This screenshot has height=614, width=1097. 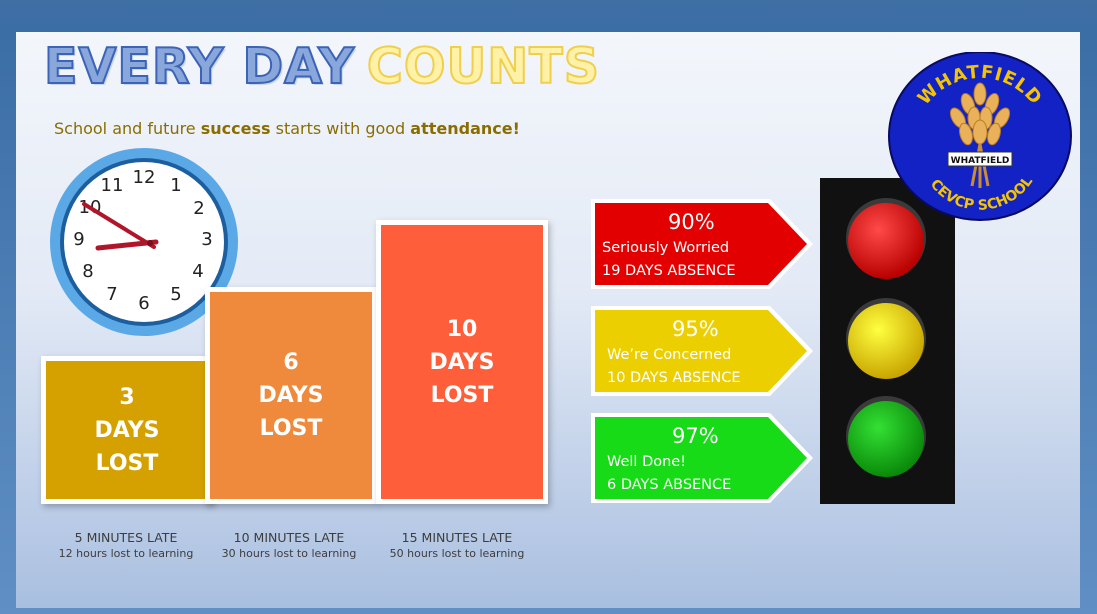 I want to click on attendance-arrow-yellow: 95% We’re Concerned 10 DAYS ABSENCE, so click(x=703, y=351).